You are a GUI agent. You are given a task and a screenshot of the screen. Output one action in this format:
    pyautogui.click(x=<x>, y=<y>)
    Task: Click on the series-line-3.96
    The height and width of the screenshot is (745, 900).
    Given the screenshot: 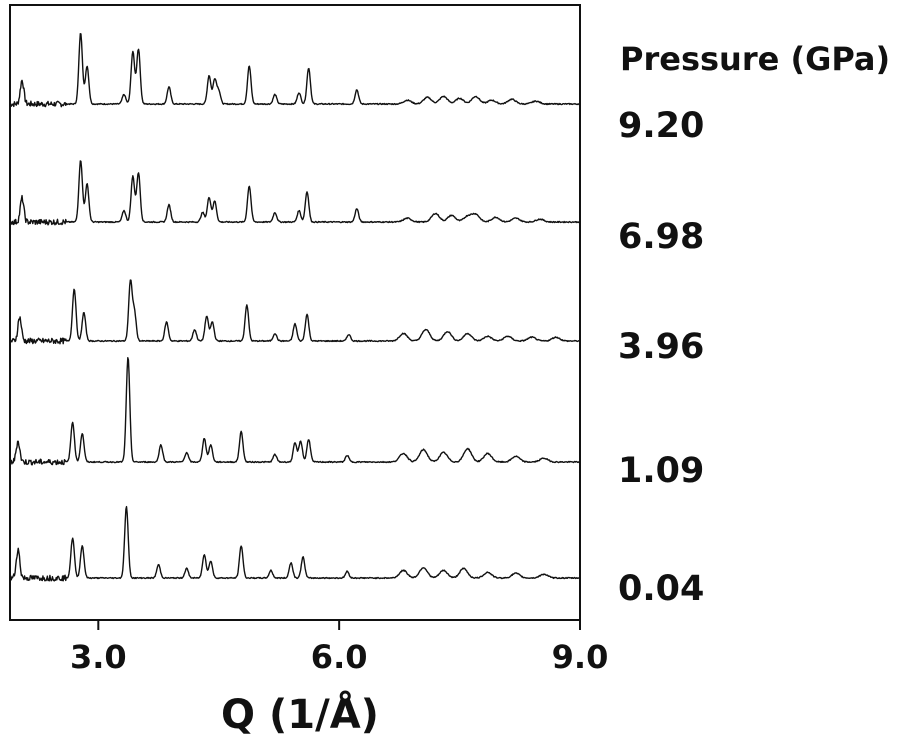 What is the action you would take?
    pyautogui.click(x=295, y=312)
    